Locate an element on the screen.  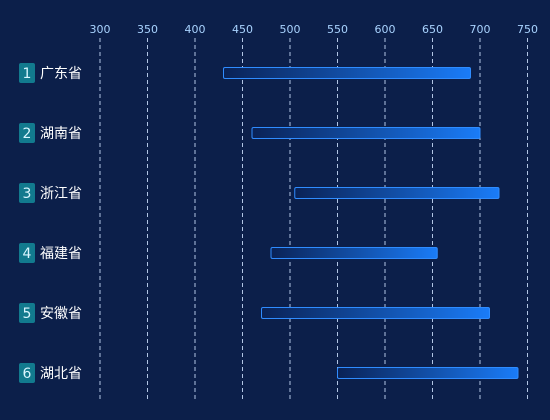
rank-number: 6 is located at coordinates (27, 374).